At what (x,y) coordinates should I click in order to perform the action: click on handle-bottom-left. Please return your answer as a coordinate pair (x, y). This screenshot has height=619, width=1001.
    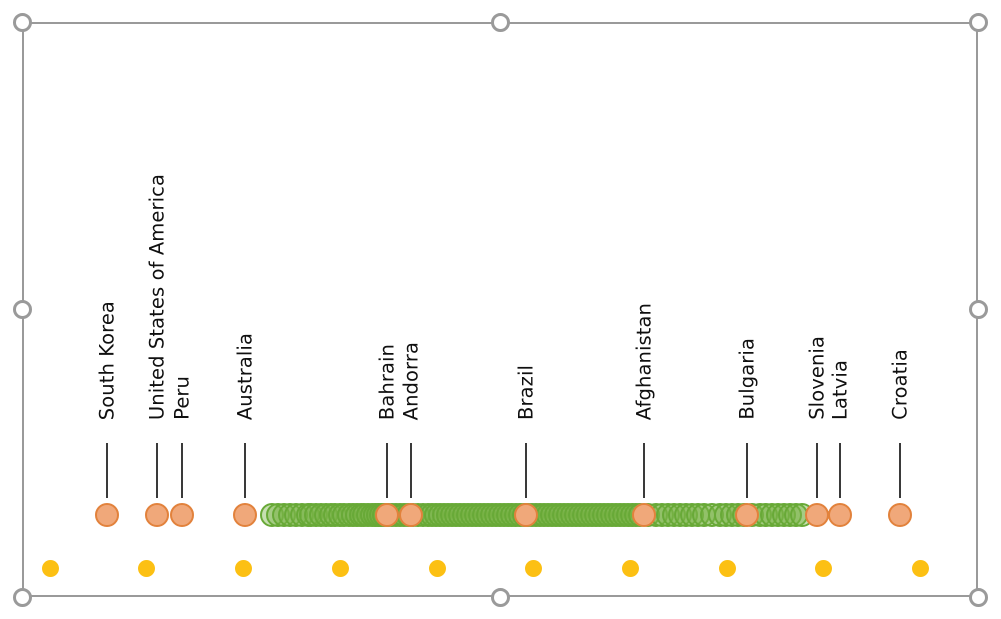
    Looking at the image, I should click on (22, 597).